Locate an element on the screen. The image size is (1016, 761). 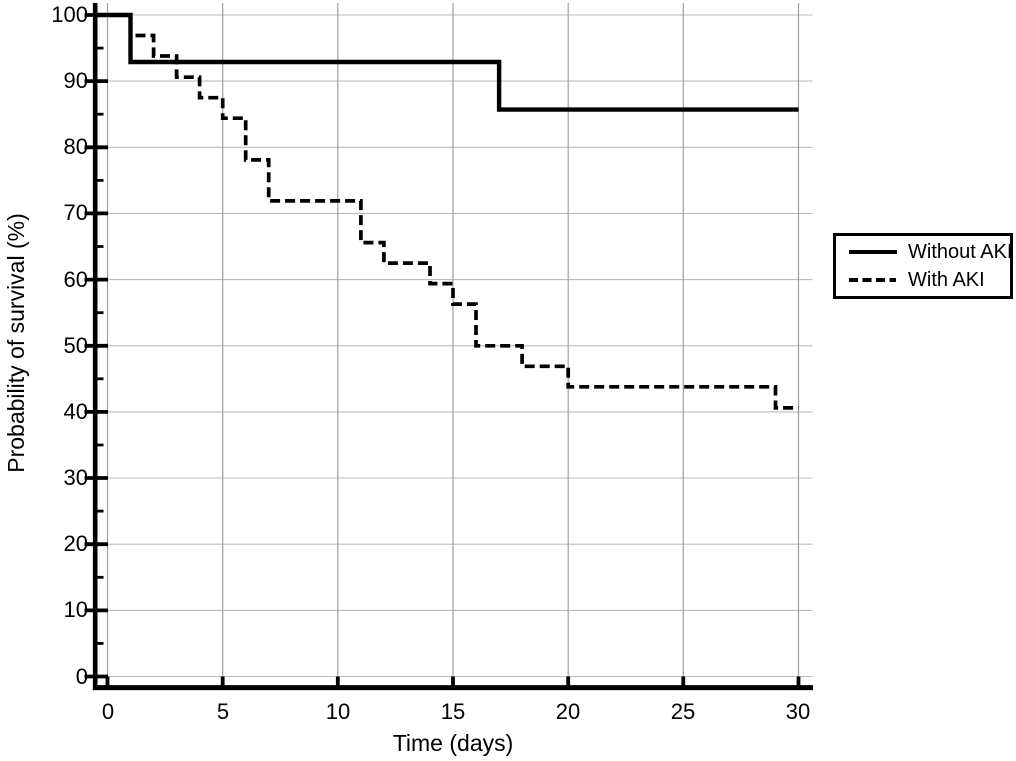
legend-item-without-aki: Without AKI is located at coordinates (931, 252).